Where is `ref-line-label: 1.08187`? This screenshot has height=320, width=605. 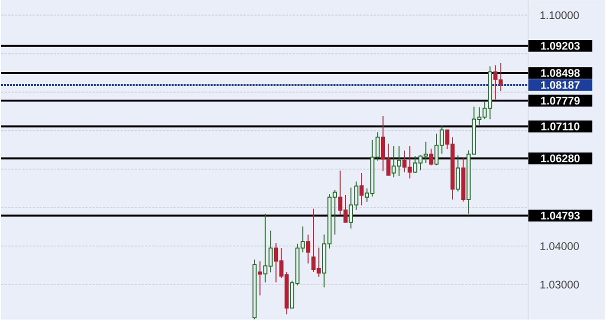 ref-line-label: 1.08187 is located at coordinates (560, 85).